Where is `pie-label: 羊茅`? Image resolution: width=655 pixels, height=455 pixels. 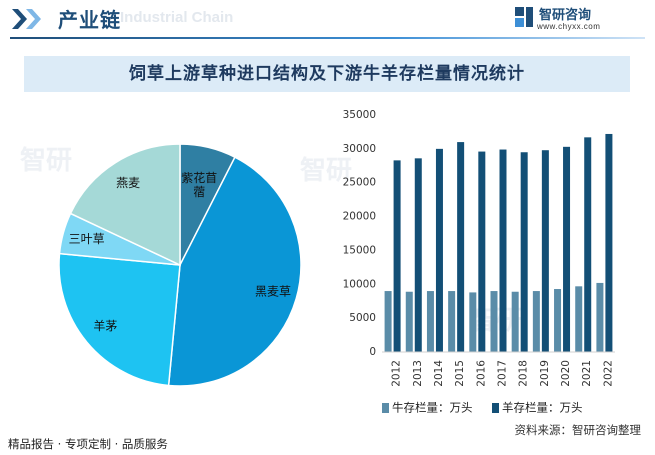
pie-label: 羊茅 is located at coordinates (105, 325).